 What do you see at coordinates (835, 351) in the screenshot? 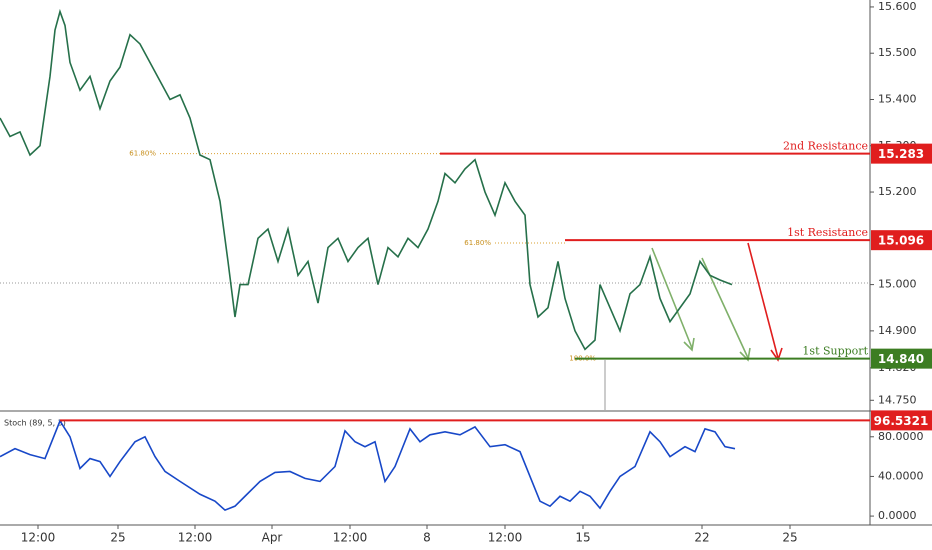
I see `level-label: 1st Support` at bounding box center [835, 351].